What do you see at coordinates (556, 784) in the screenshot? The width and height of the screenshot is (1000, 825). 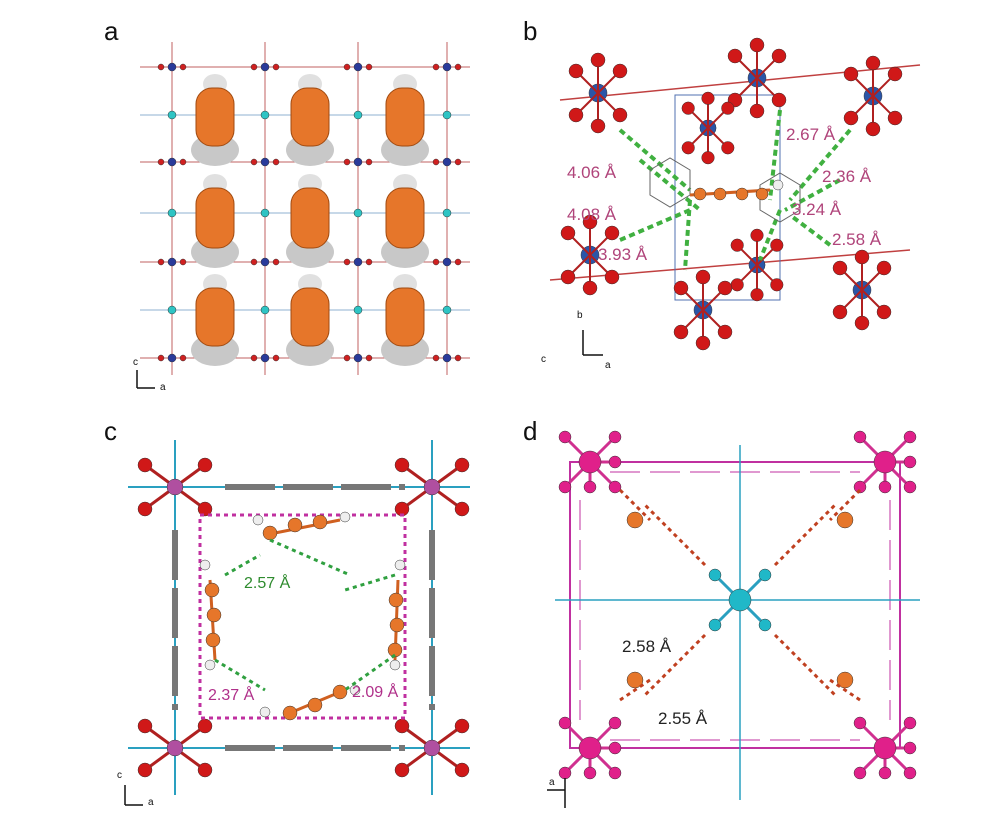 I see `axis-arrow` at bounding box center [556, 784].